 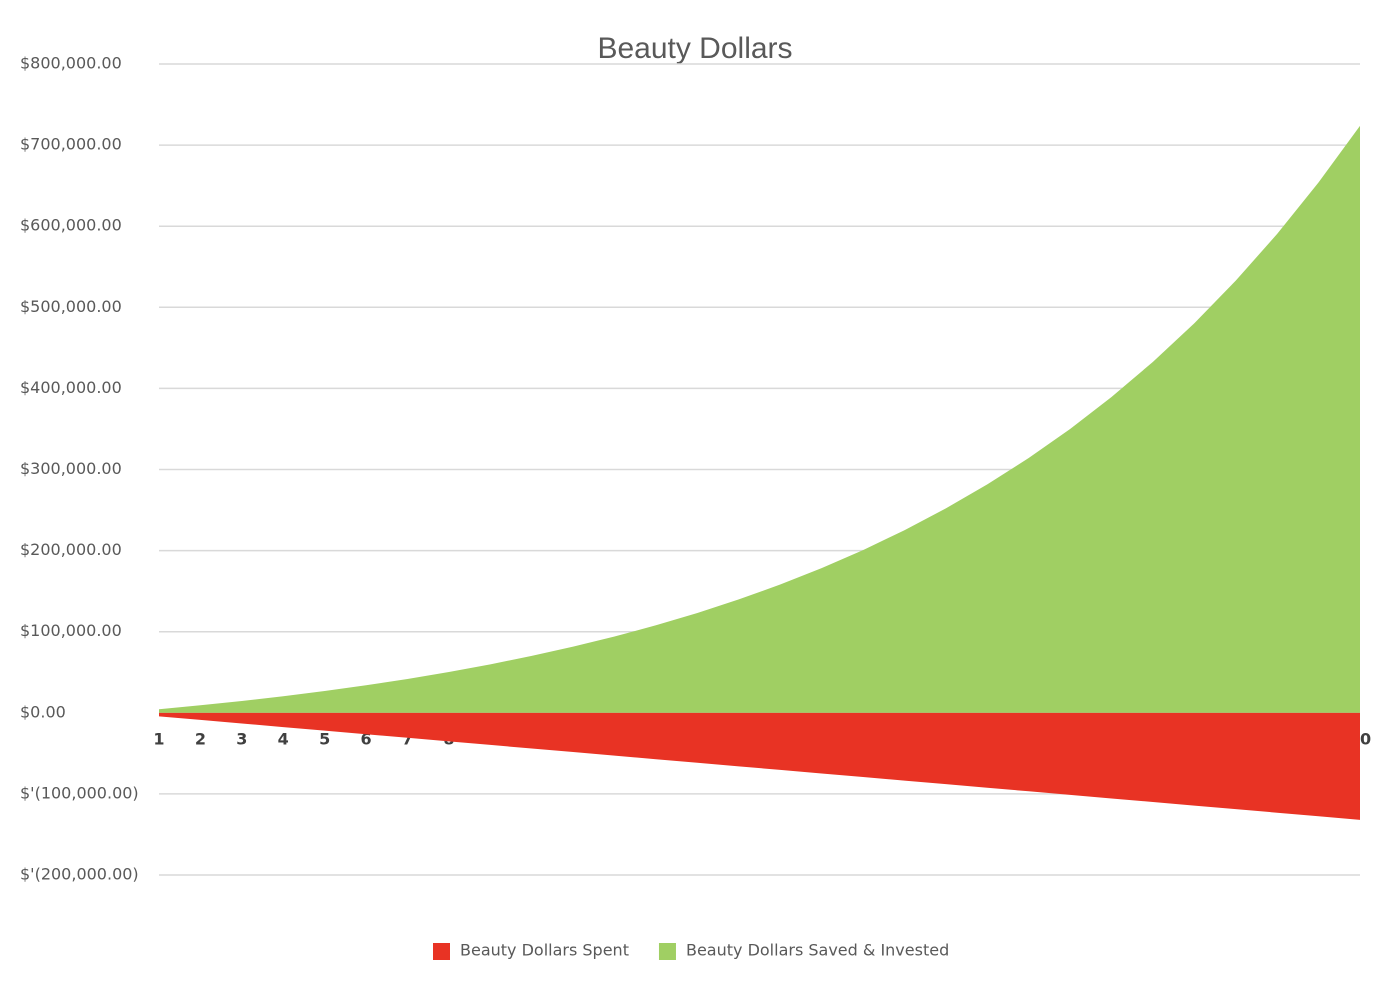 What do you see at coordinates (544, 950) in the screenshot?
I see `legend-label: Beauty Dollars Spent` at bounding box center [544, 950].